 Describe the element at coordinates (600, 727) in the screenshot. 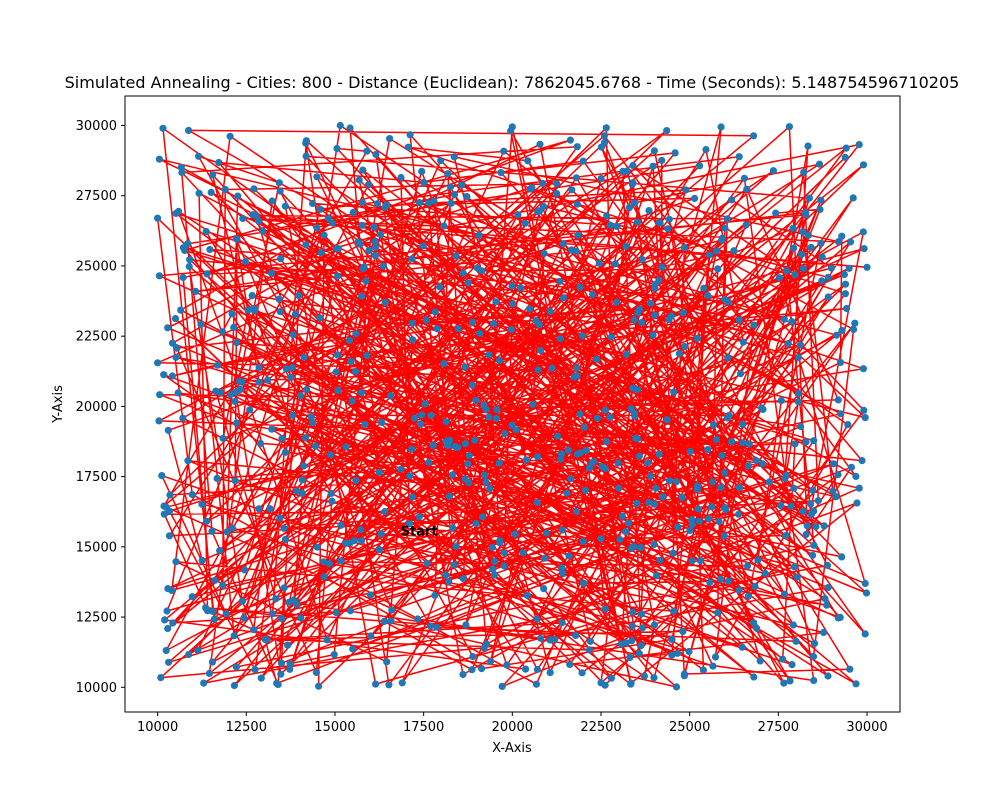

I see `x-tick-label: 22500` at that location.